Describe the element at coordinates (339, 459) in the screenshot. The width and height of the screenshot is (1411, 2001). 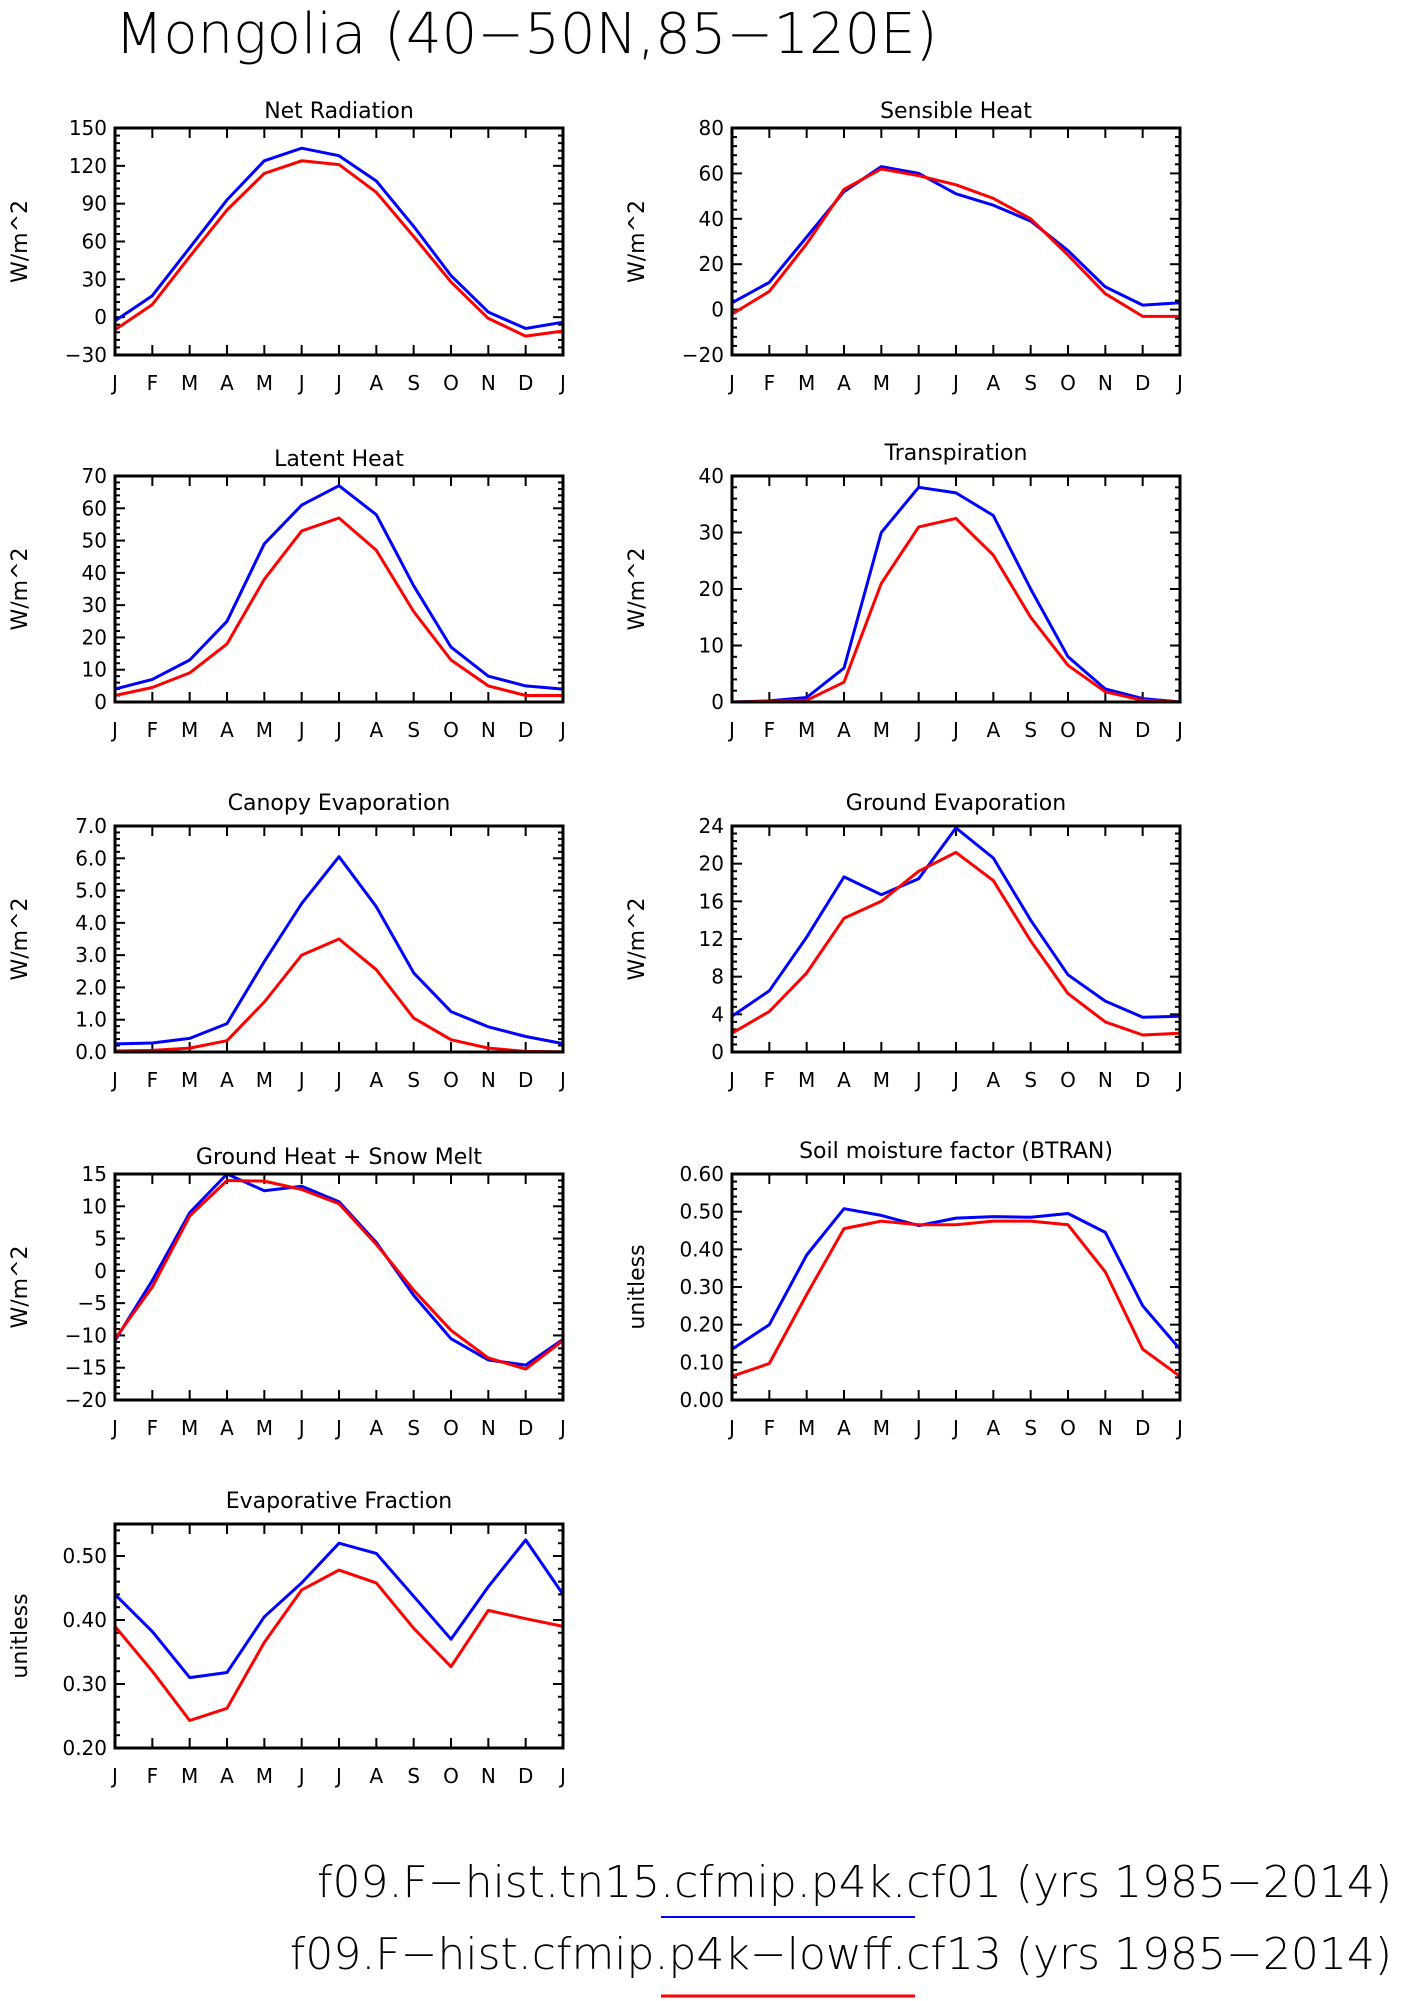
I see `panel-title: Latent Heat` at that location.